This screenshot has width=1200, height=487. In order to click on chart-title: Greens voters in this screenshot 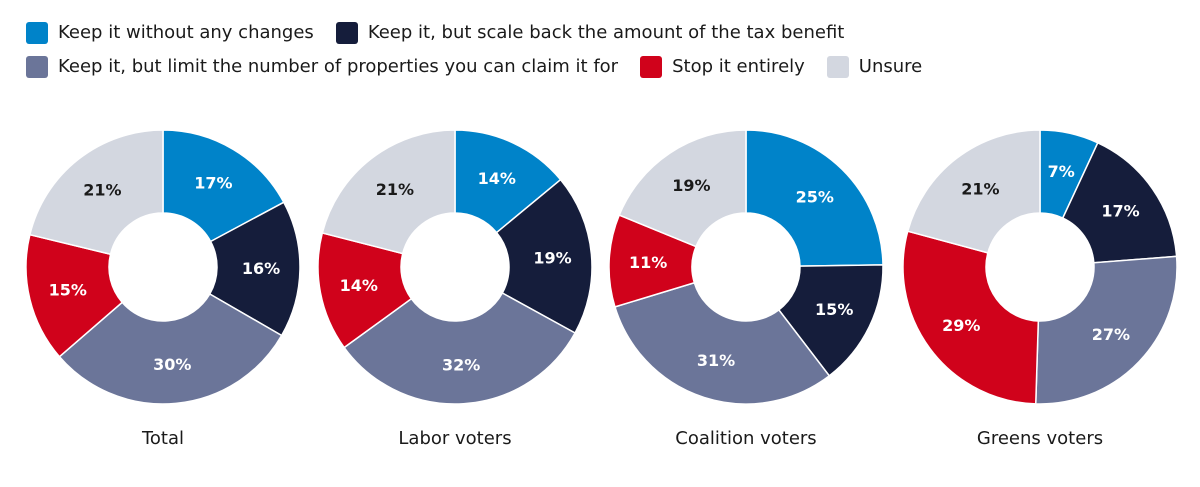, I will do `click(1040, 438)`.